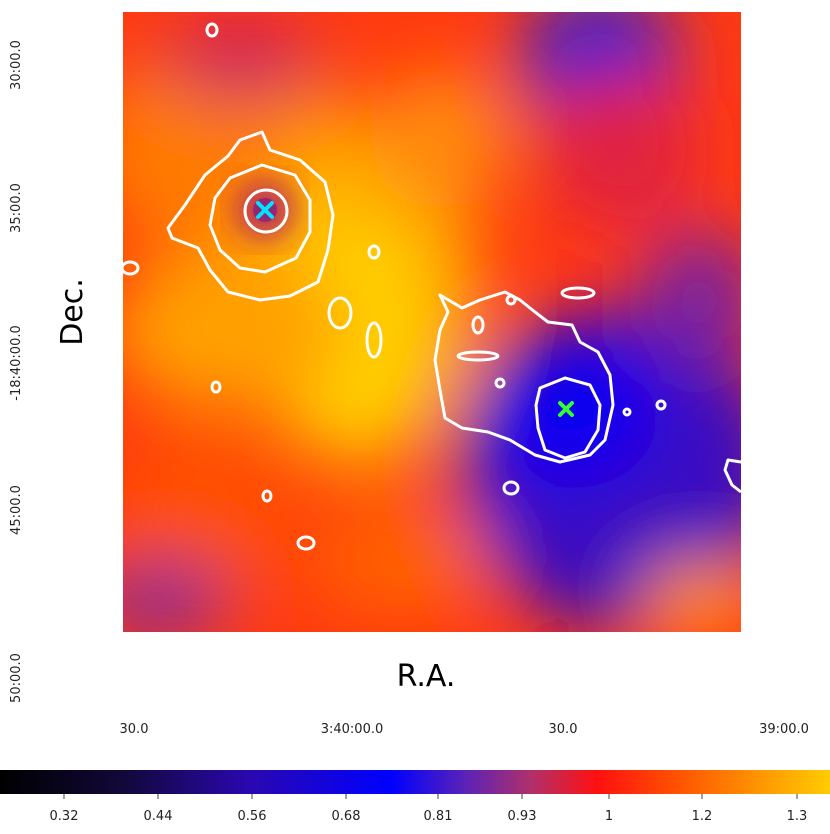 The height and width of the screenshot is (834, 830). I want to click on contour-mid-west, so click(260, 218).